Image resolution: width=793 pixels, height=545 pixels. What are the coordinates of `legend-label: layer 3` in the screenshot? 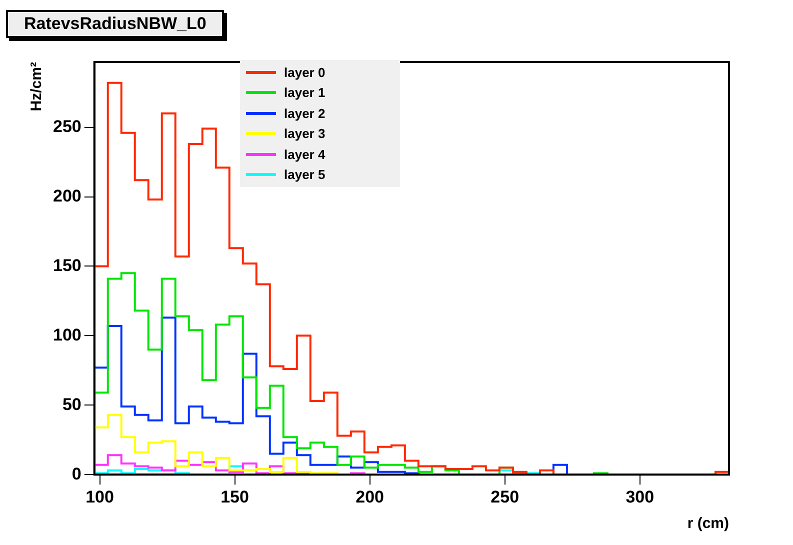 It's located at (305, 134).